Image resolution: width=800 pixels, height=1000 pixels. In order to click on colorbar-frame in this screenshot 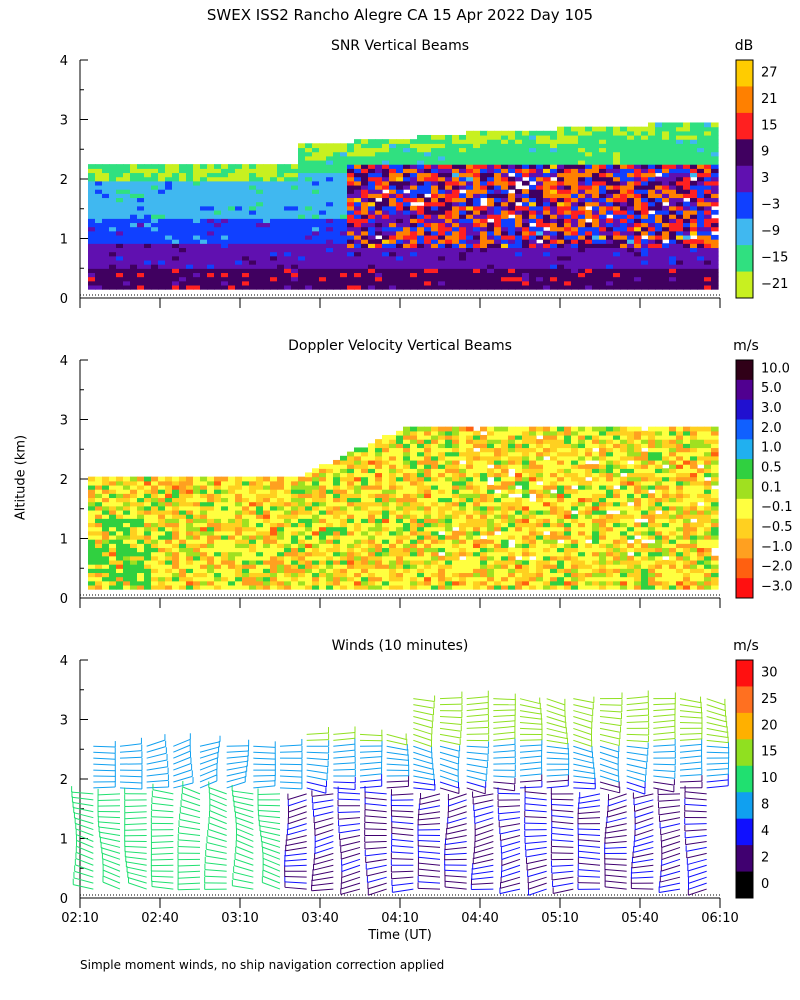, I will do `click(744, 479)`.